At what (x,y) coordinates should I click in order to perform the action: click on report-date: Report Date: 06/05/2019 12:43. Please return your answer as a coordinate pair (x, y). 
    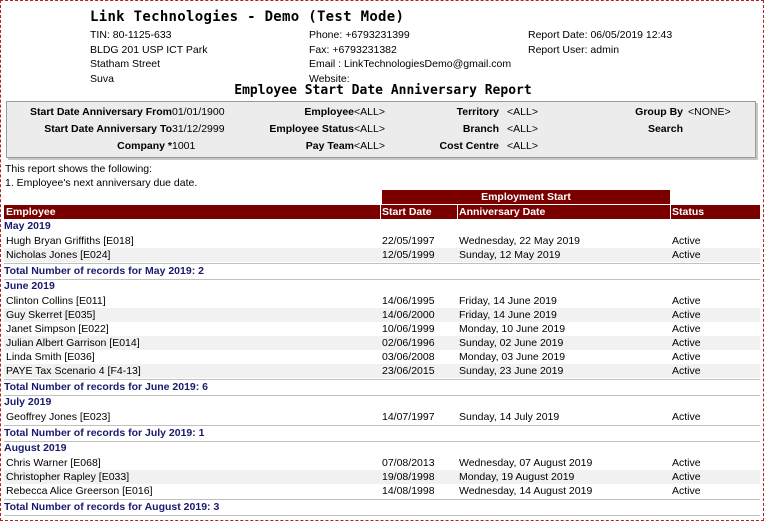
    Looking at the image, I should click on (600, 35).